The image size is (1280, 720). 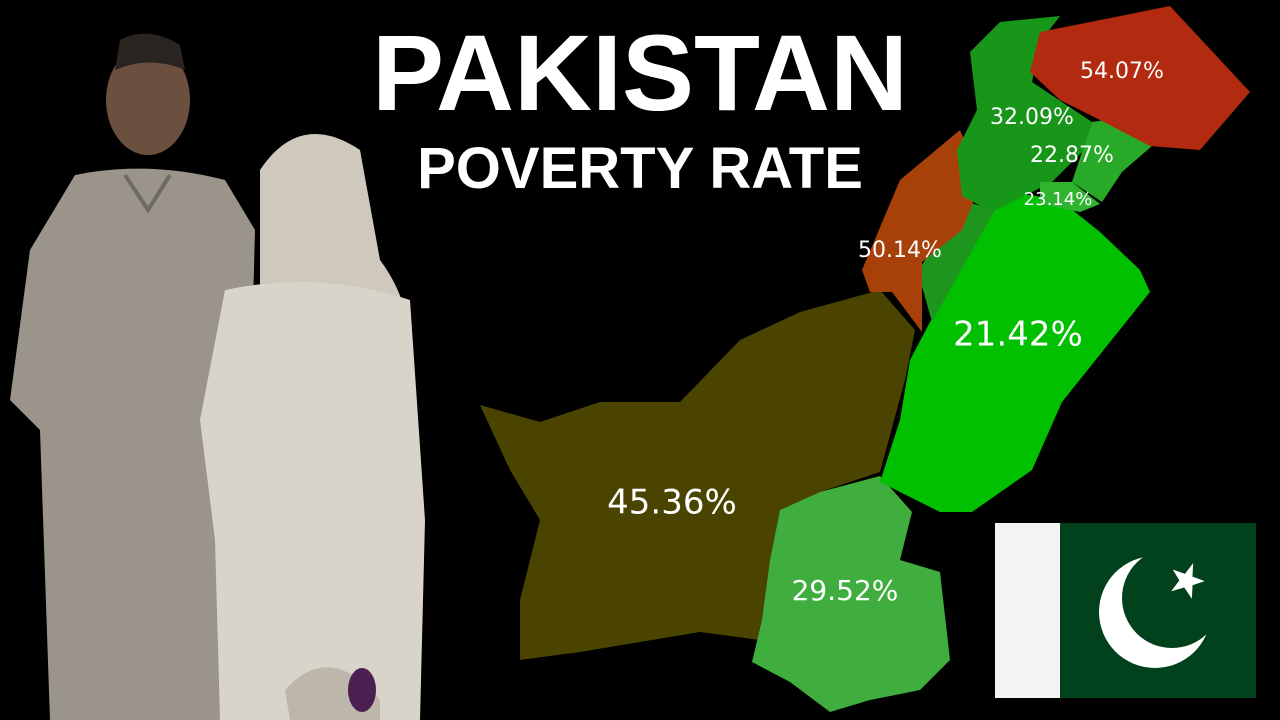 I want to click on region-ajk, so click(x=1112, y=159).